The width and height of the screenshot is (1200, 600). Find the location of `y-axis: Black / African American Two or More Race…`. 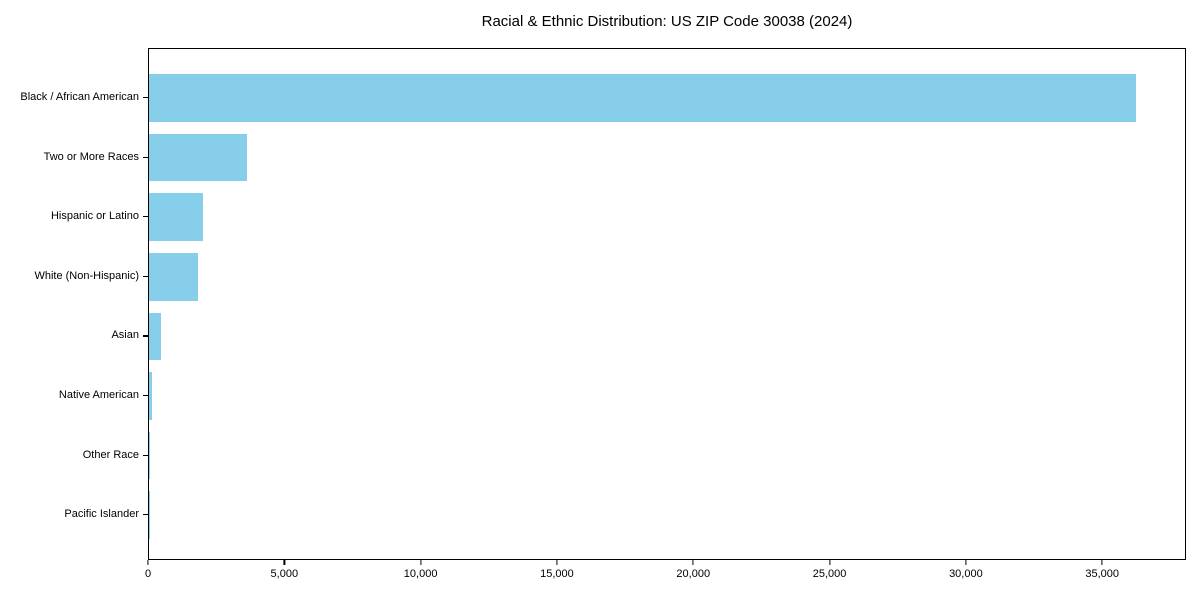

y-axis: Black / African American Two or More Race… is located at coordinates (74, 304).